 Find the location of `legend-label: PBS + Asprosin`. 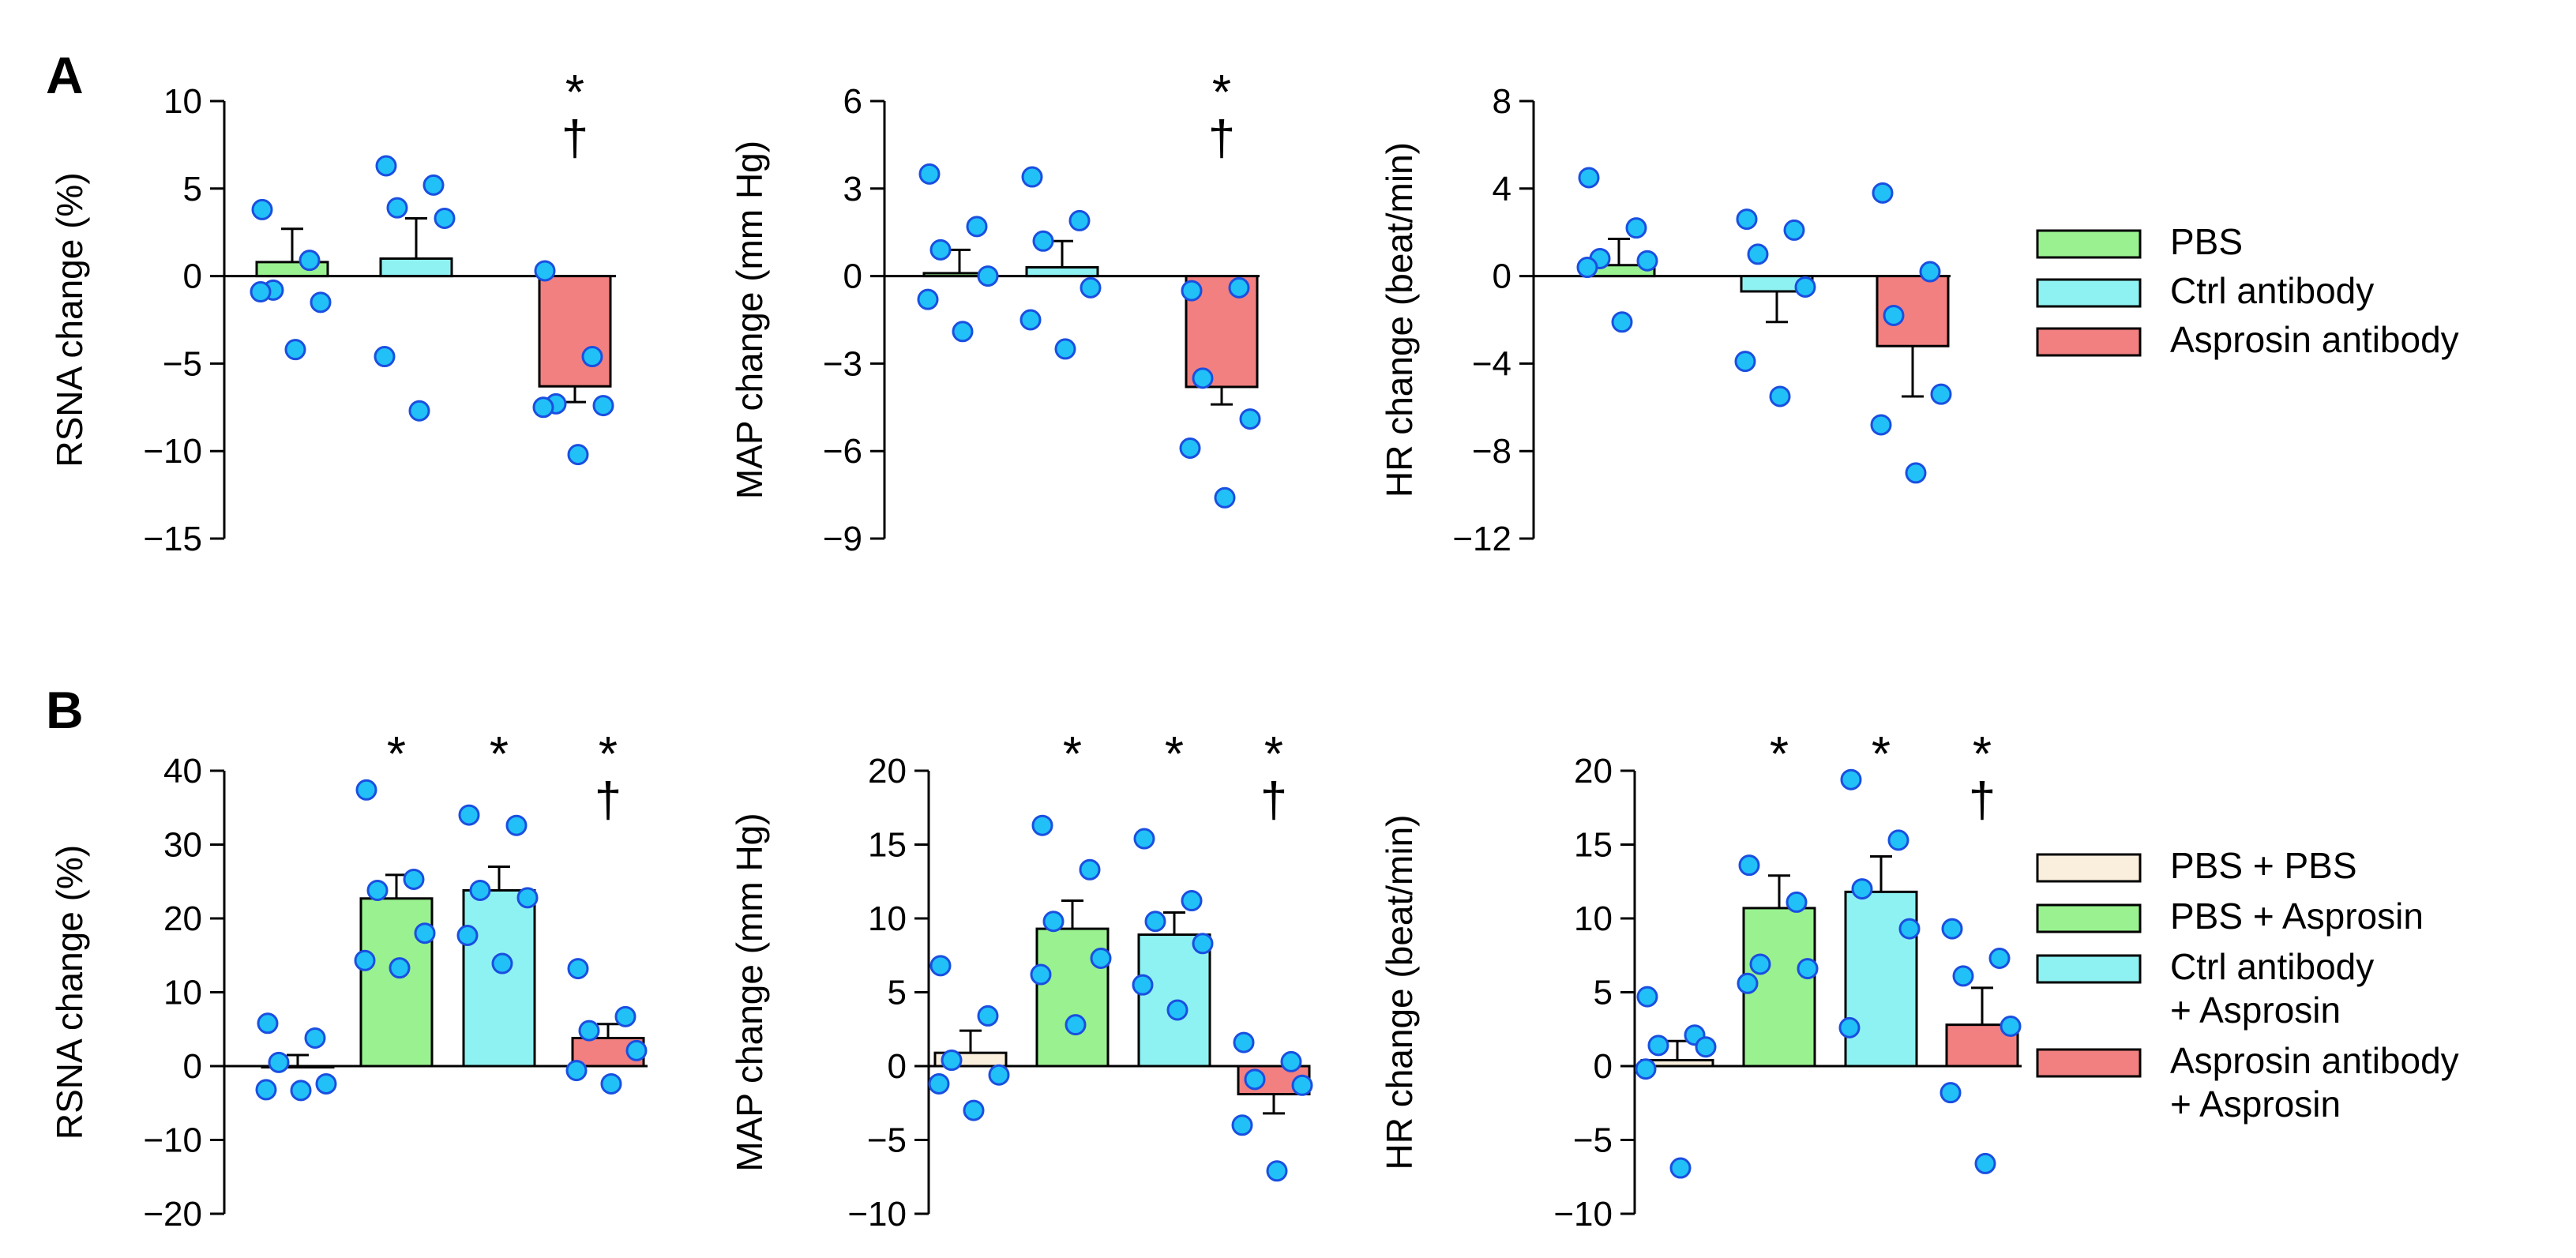

legend-label: PBS + Asprosin is located at coordinates (2297, 917).